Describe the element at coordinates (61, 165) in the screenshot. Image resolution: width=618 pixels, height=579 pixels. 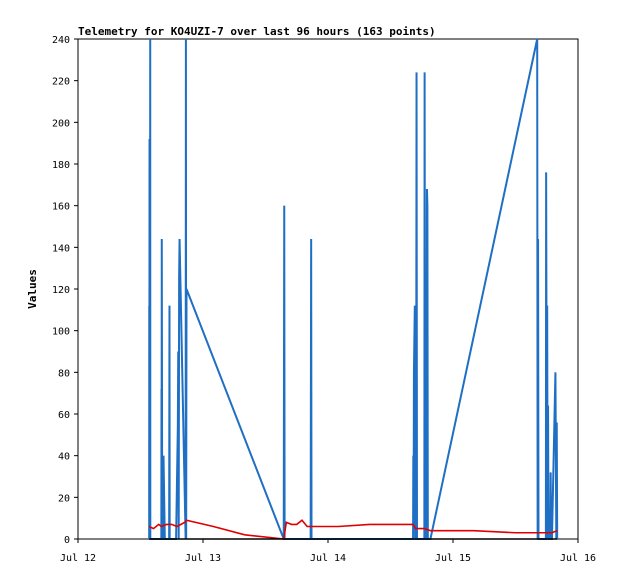
I see `y-tick-label: 180` at that location.